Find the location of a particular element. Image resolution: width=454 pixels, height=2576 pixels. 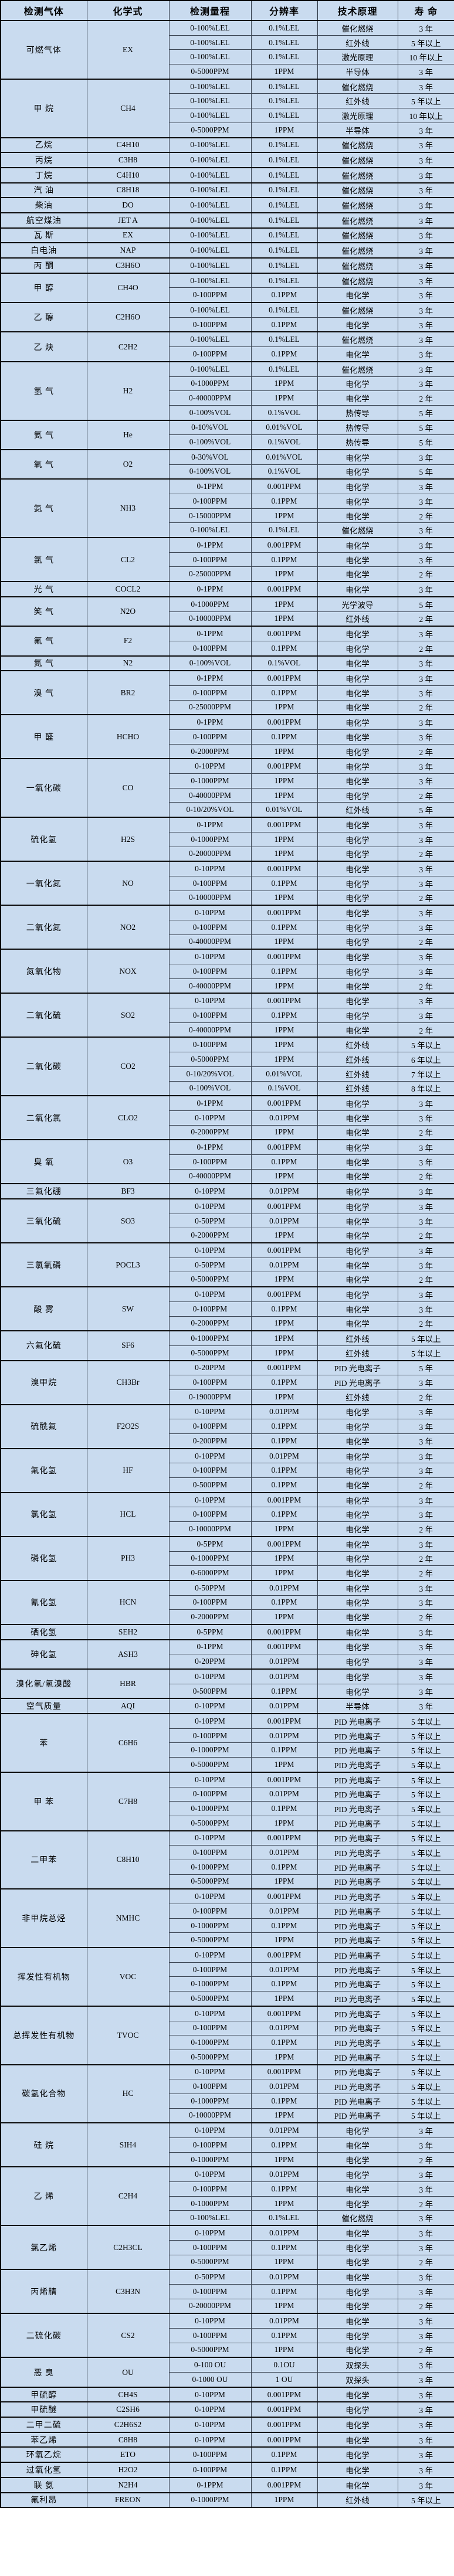

formula-cell: SEH2 is located at coordinates (128, 1632).